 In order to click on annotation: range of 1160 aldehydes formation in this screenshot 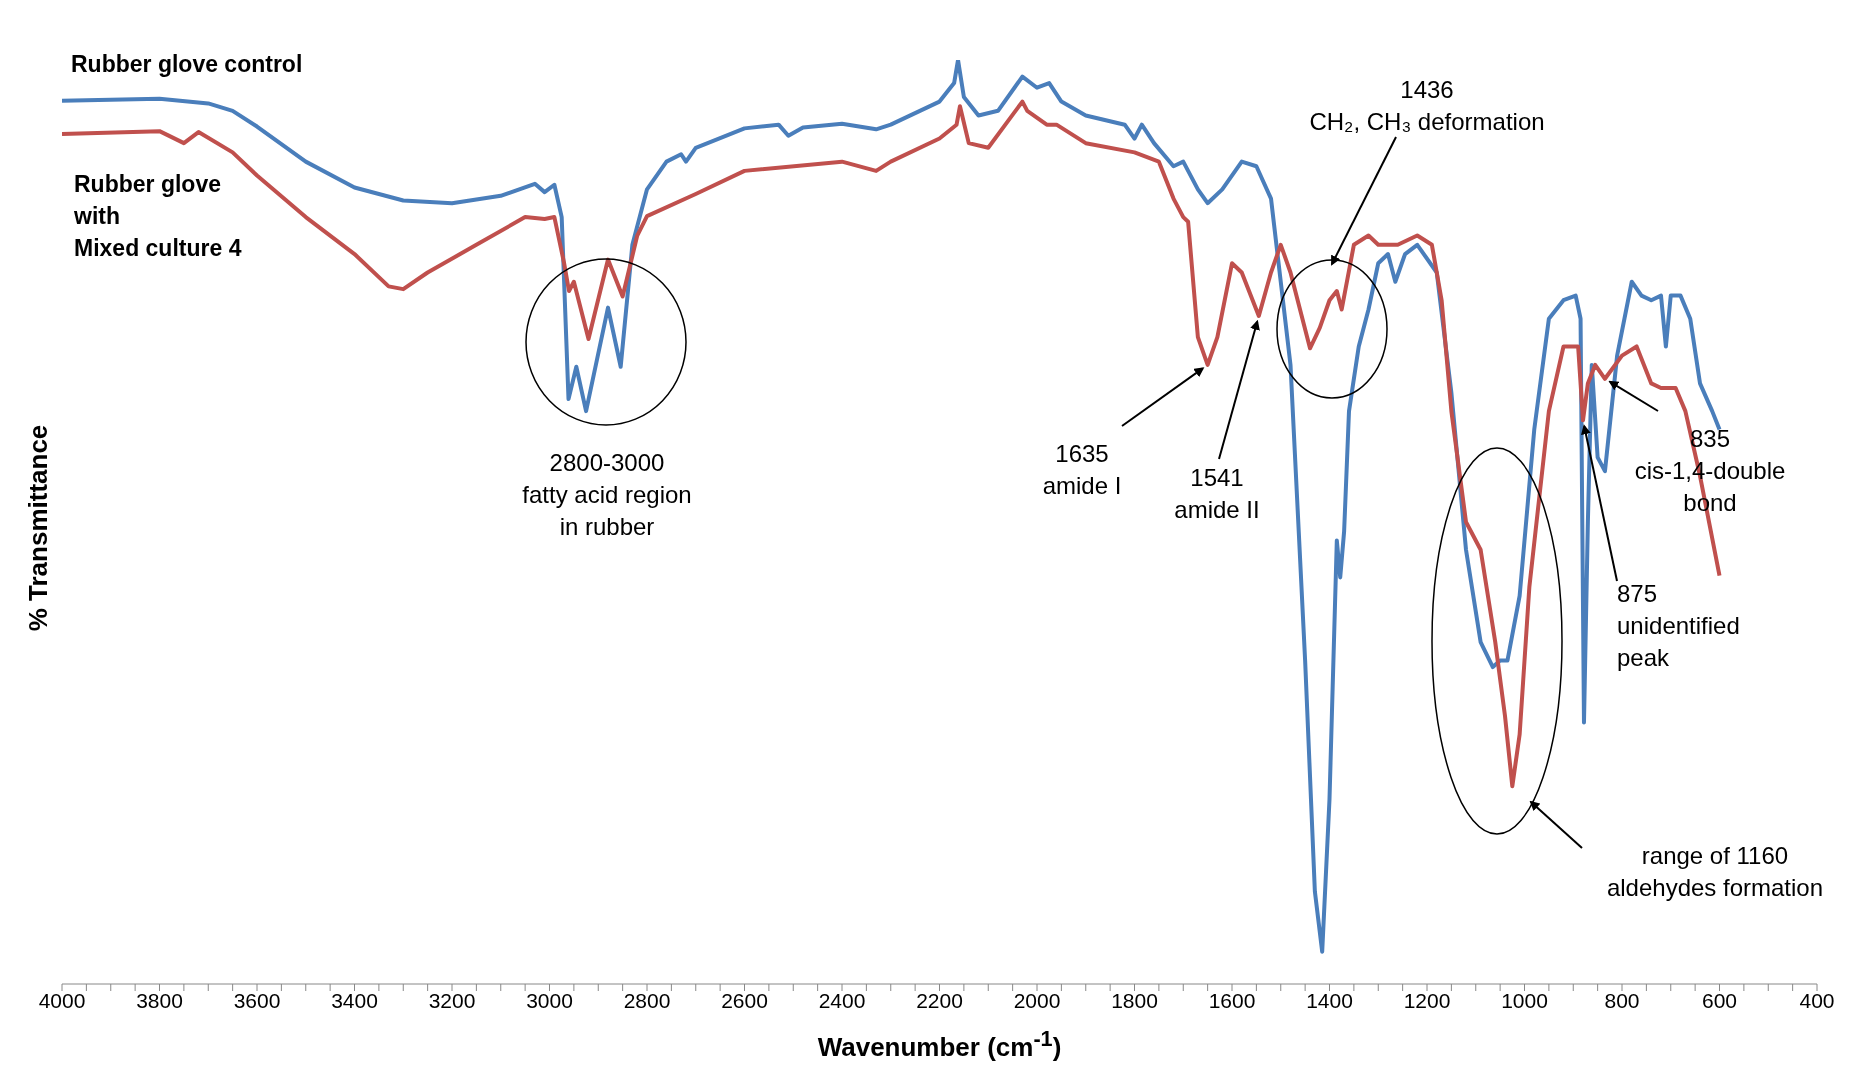, I will do `click(1715, 872)`.